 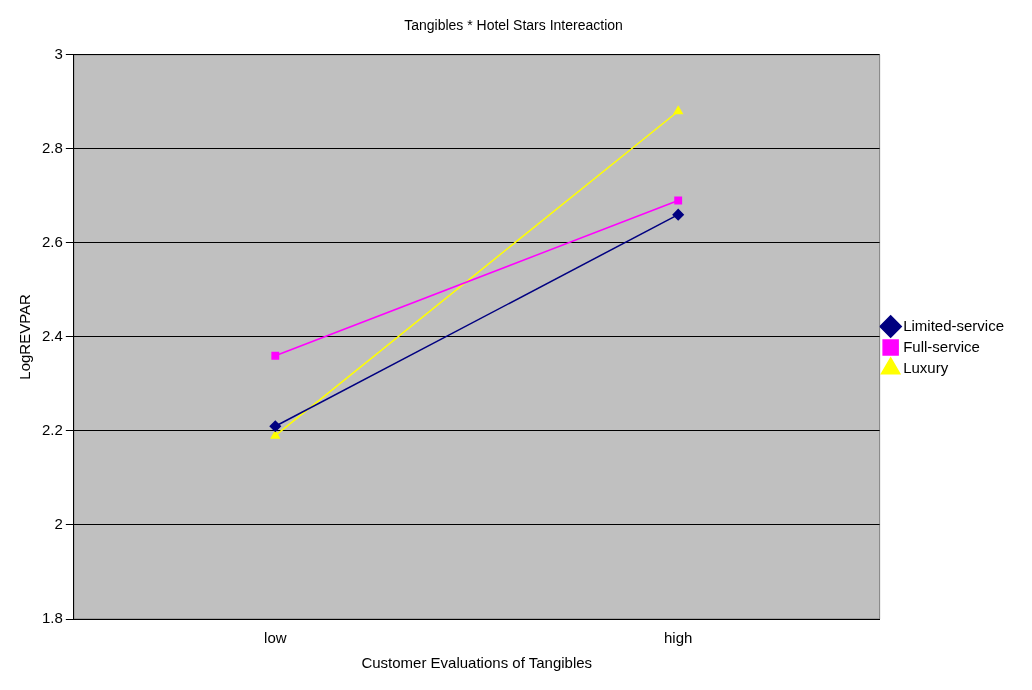 I want to click on x-tick-label: low, so click(x=275, y=638).